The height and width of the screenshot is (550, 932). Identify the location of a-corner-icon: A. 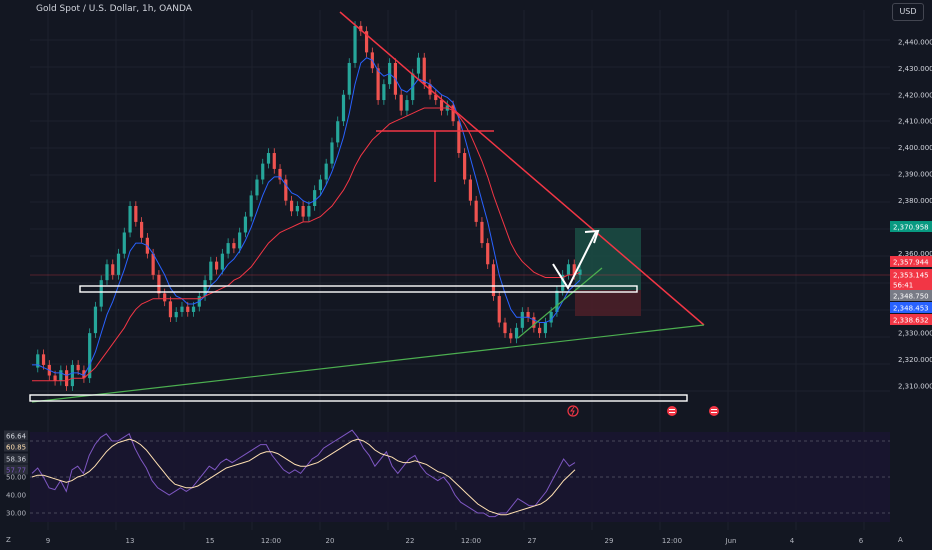
(900, 540).